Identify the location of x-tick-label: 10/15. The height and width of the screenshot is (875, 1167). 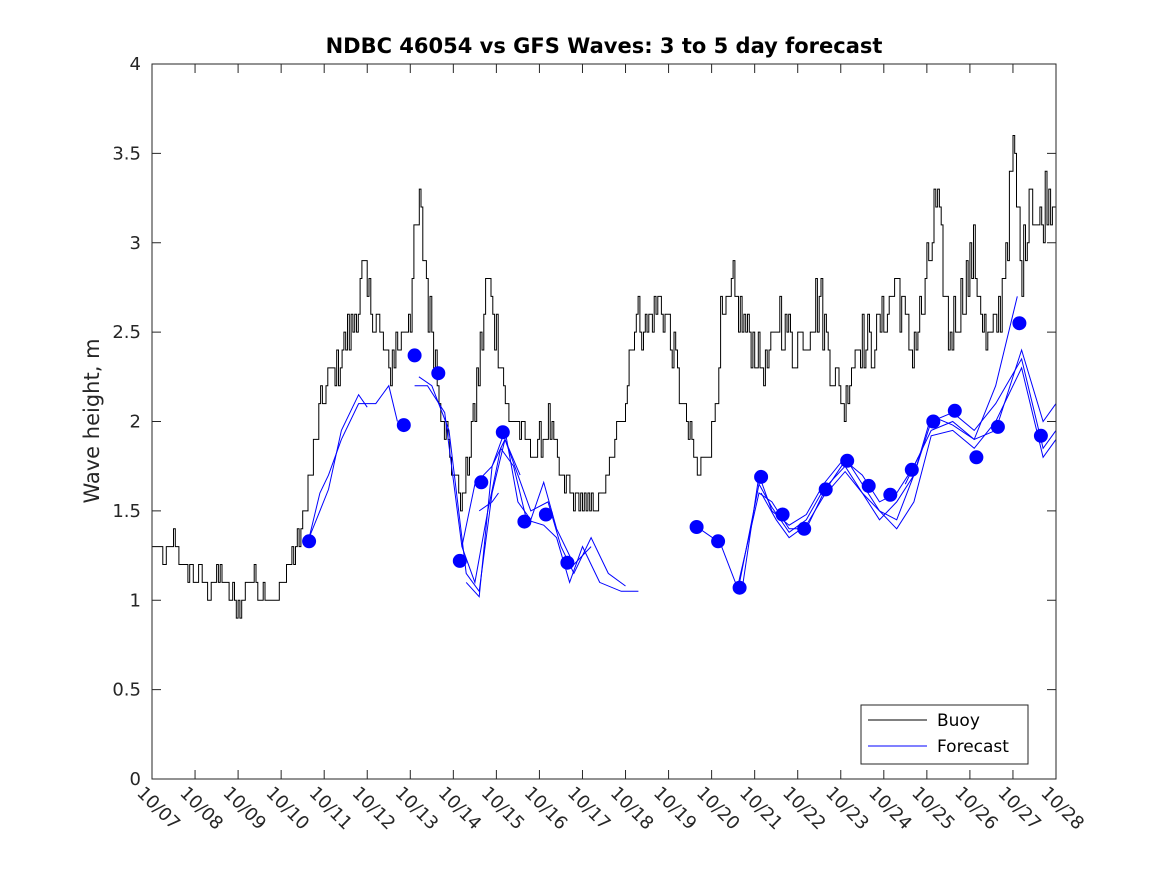
(503, 809).